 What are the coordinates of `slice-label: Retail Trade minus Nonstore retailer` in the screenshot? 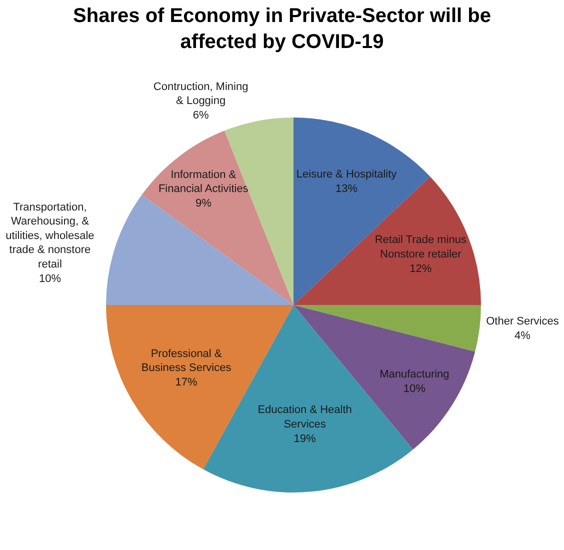 It's located at (421, 247).